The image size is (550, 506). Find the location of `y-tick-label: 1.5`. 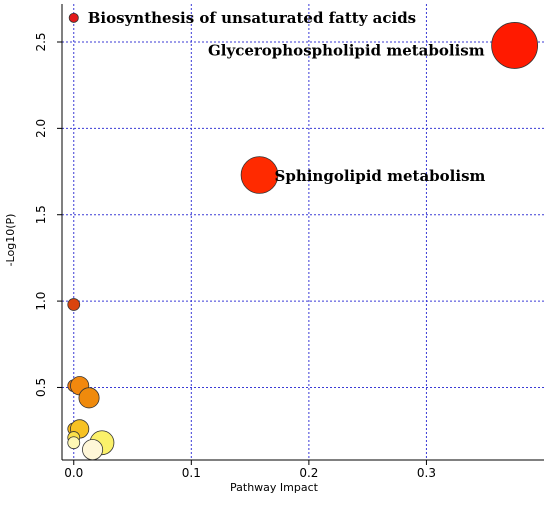

y-tick-label: 1.5 is located at coordinates (41, 214).